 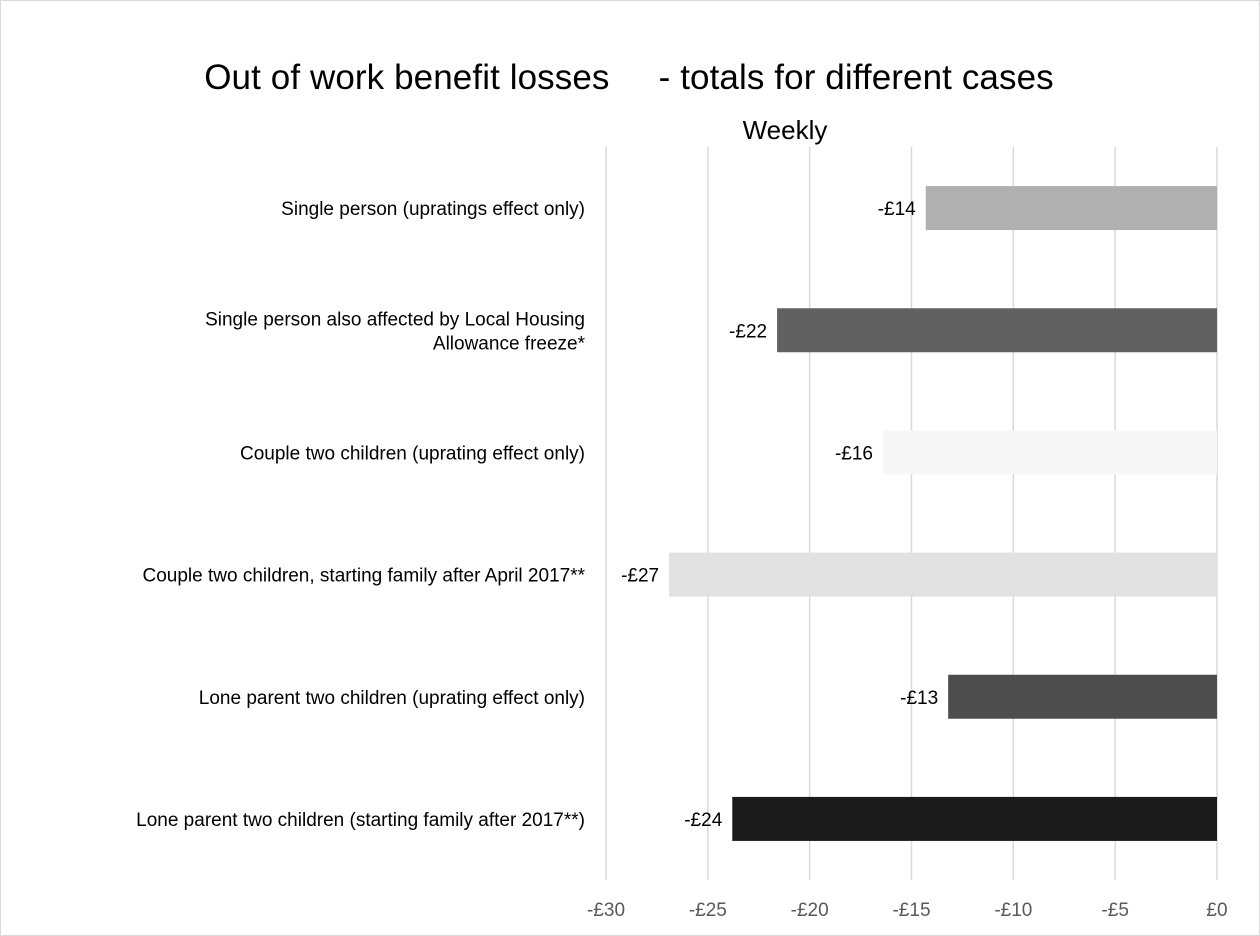 What do you see at coordinates (433, 209) in the screenshot?
I see `category-label: Single person (upratings effect only)` at bounding box center [433, 209].